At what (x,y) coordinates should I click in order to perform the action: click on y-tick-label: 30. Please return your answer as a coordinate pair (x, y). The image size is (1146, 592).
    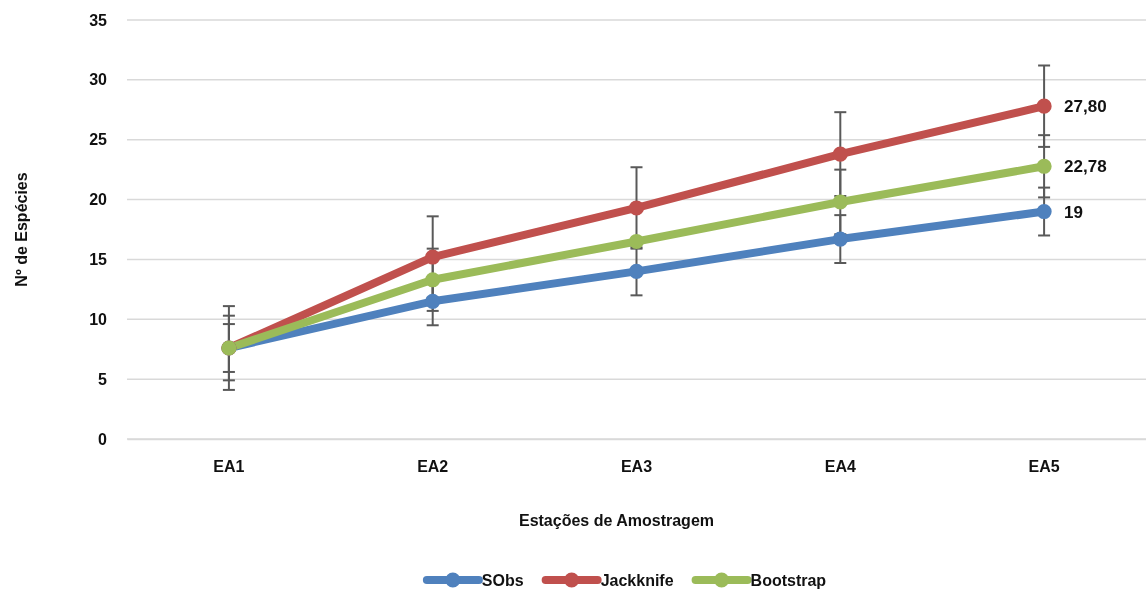
    Looking at the image, I should click on (98, 80).